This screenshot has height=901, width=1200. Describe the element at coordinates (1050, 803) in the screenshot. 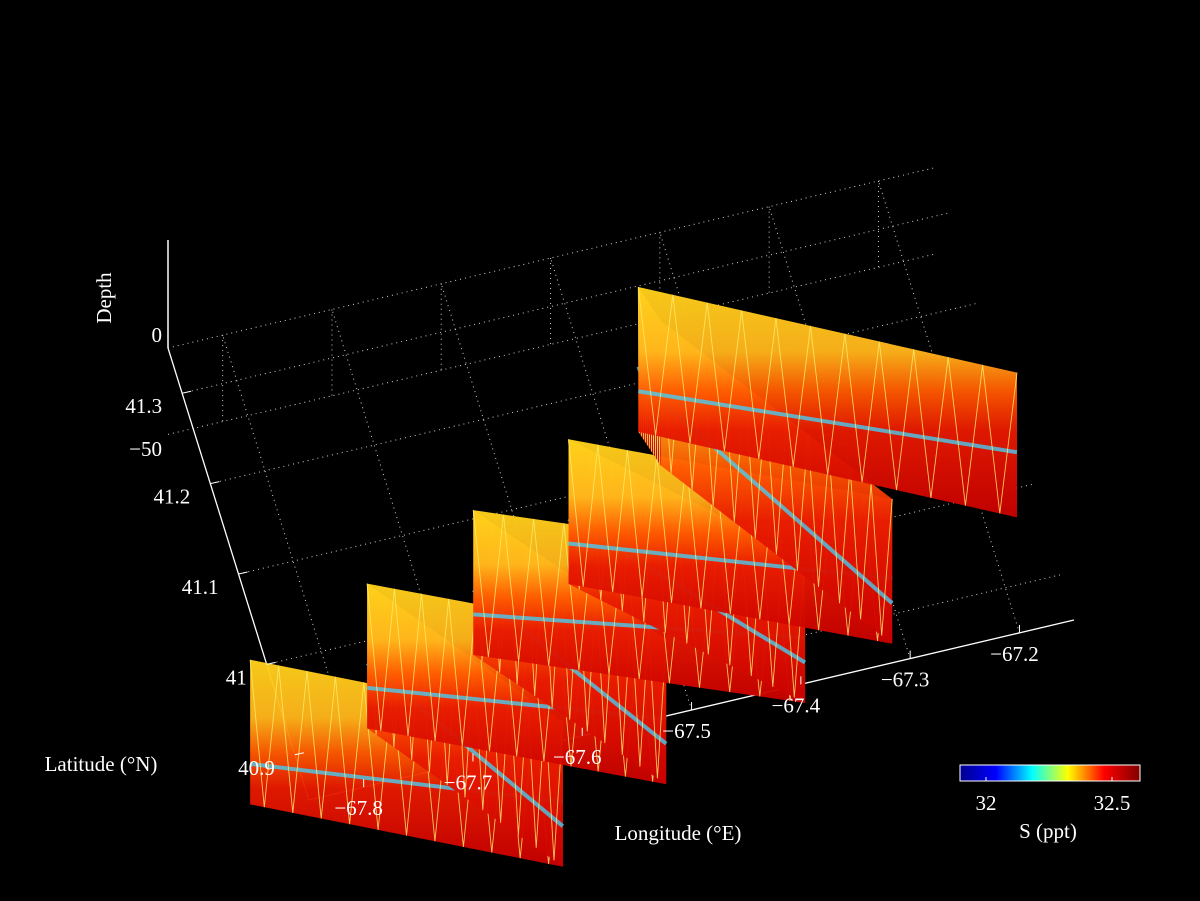

I see `colorbar: 32 32.5 S (ppt)` at that location.